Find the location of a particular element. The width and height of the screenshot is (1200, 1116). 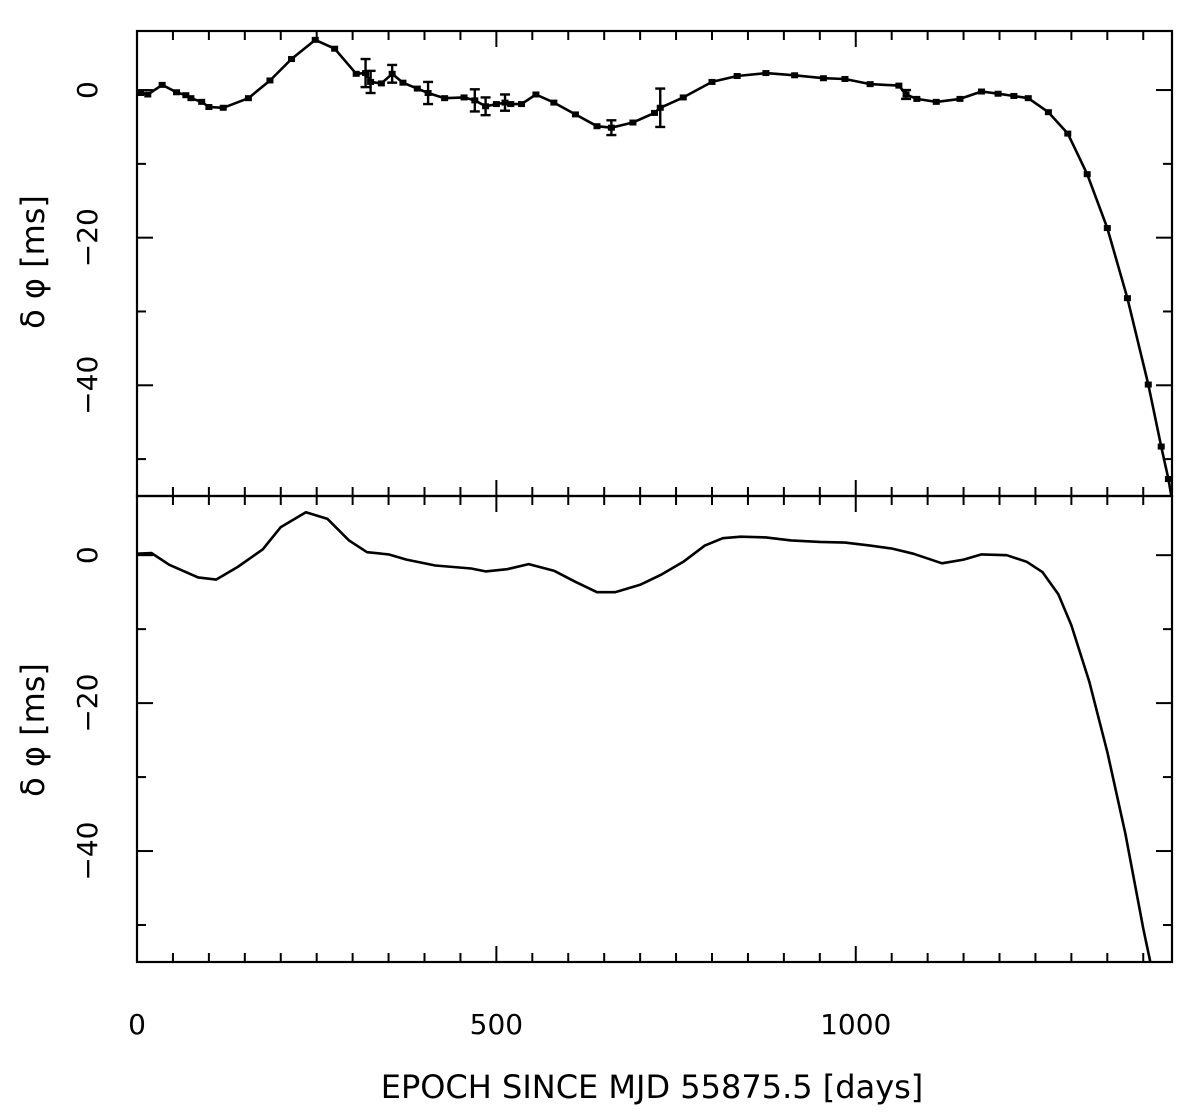

top-y-axis-title: δ φ [ms] is located at coordinates (33, 262).